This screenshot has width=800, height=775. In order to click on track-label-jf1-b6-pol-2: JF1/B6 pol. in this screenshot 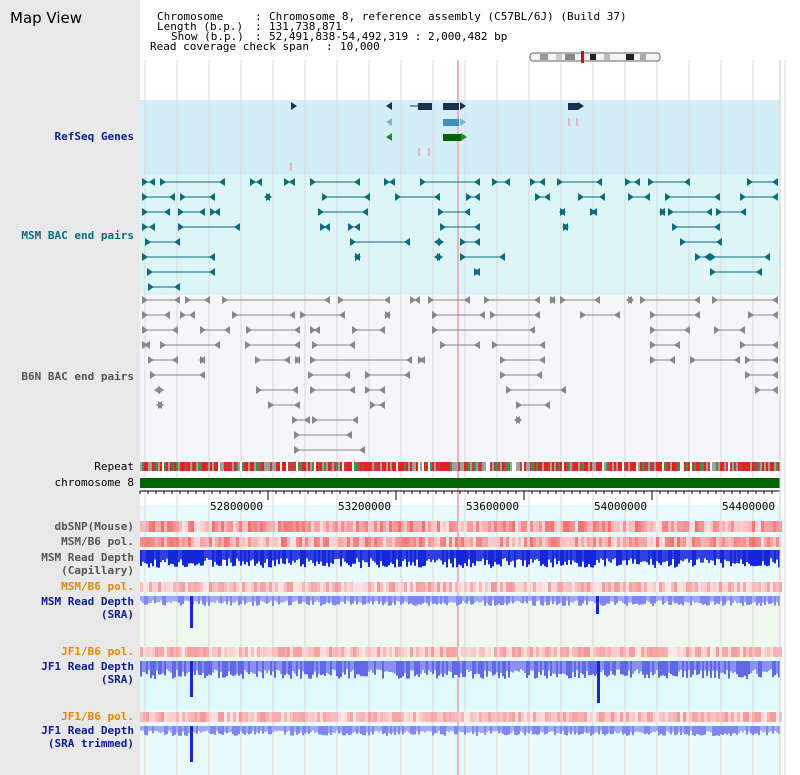, I will do `click(97, 716)`.